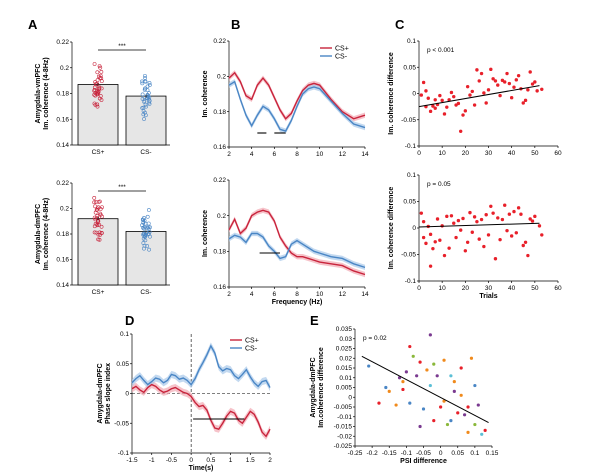 The height and width of the screenshot is (472, 591). What do you see at coordinates (489, 153) in the screenshot?
I see `x-tick-label: 30` at bounding box center [489, 153].